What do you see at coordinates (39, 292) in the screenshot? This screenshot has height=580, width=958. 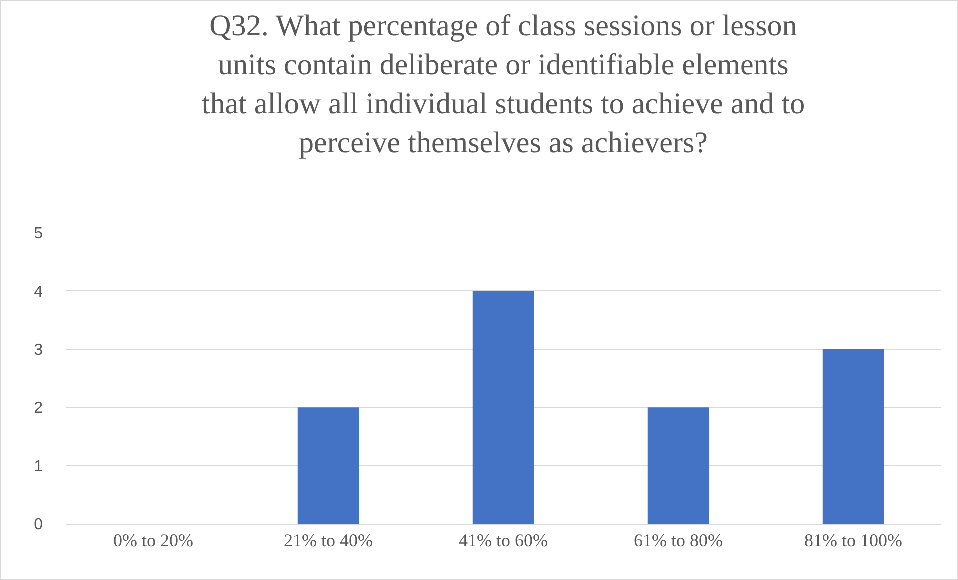 I see `y-tick-label: 4` at bounding box center [39, 292].